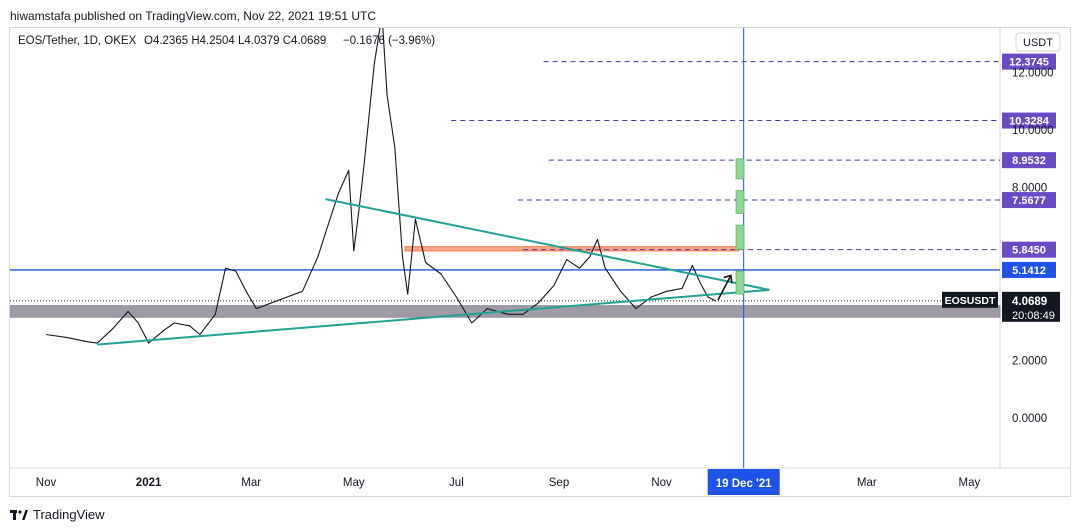 This screenshot has height=532, width=1079. Describe the element at coordinates (1029, 302) in the screenshot. I see `last-price-value: 4.0689` at that location.